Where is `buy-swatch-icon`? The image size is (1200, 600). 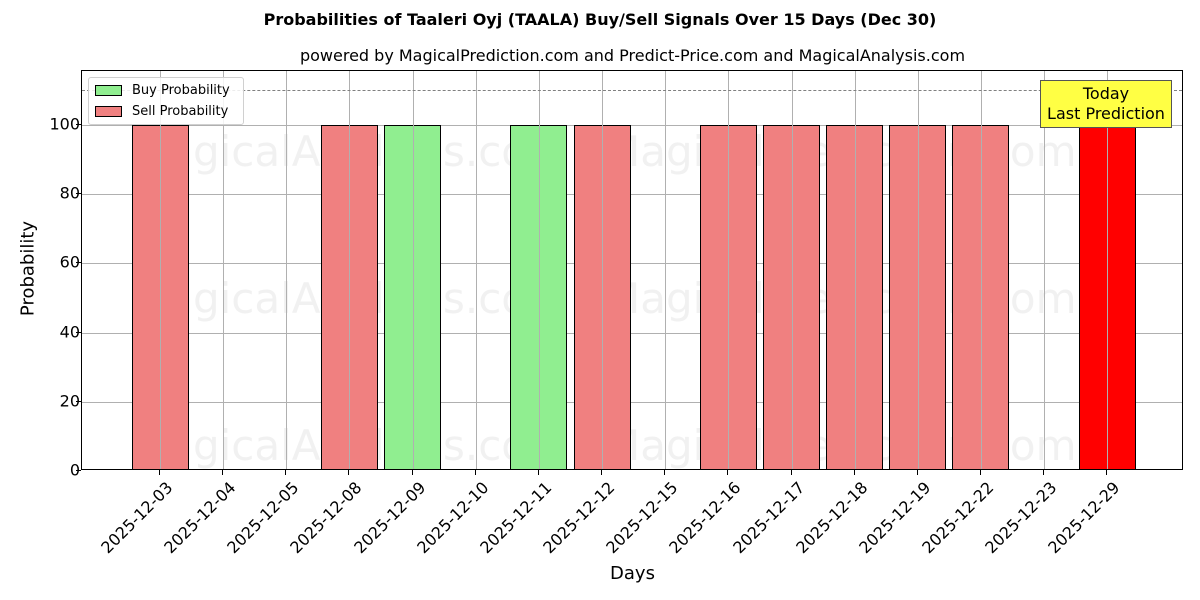 buy-swatch-icon is located at coordinates (108, 90).